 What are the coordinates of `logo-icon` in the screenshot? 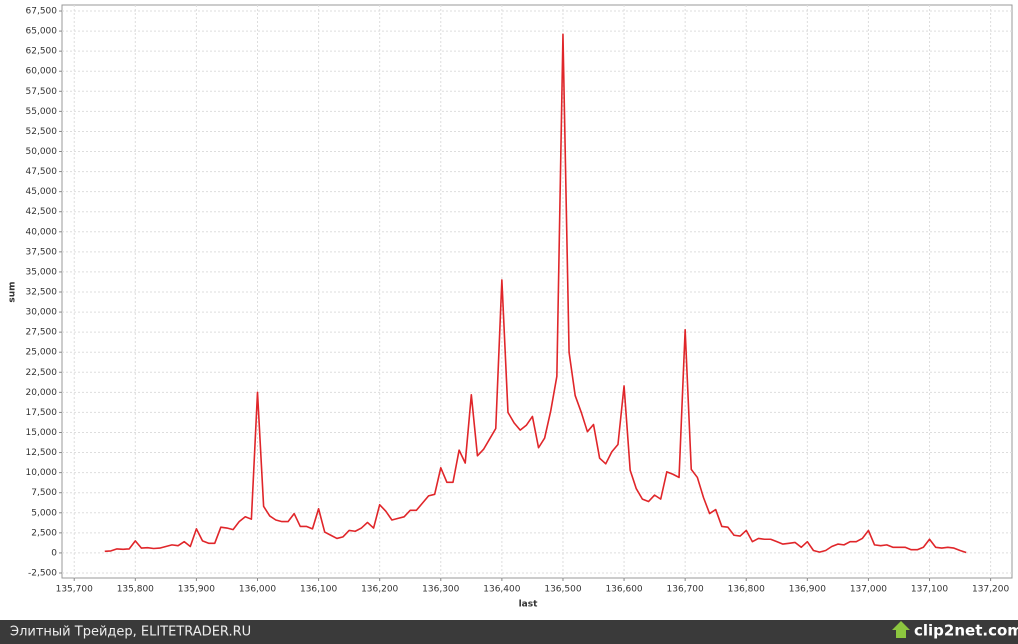 It's located at (901, 629).